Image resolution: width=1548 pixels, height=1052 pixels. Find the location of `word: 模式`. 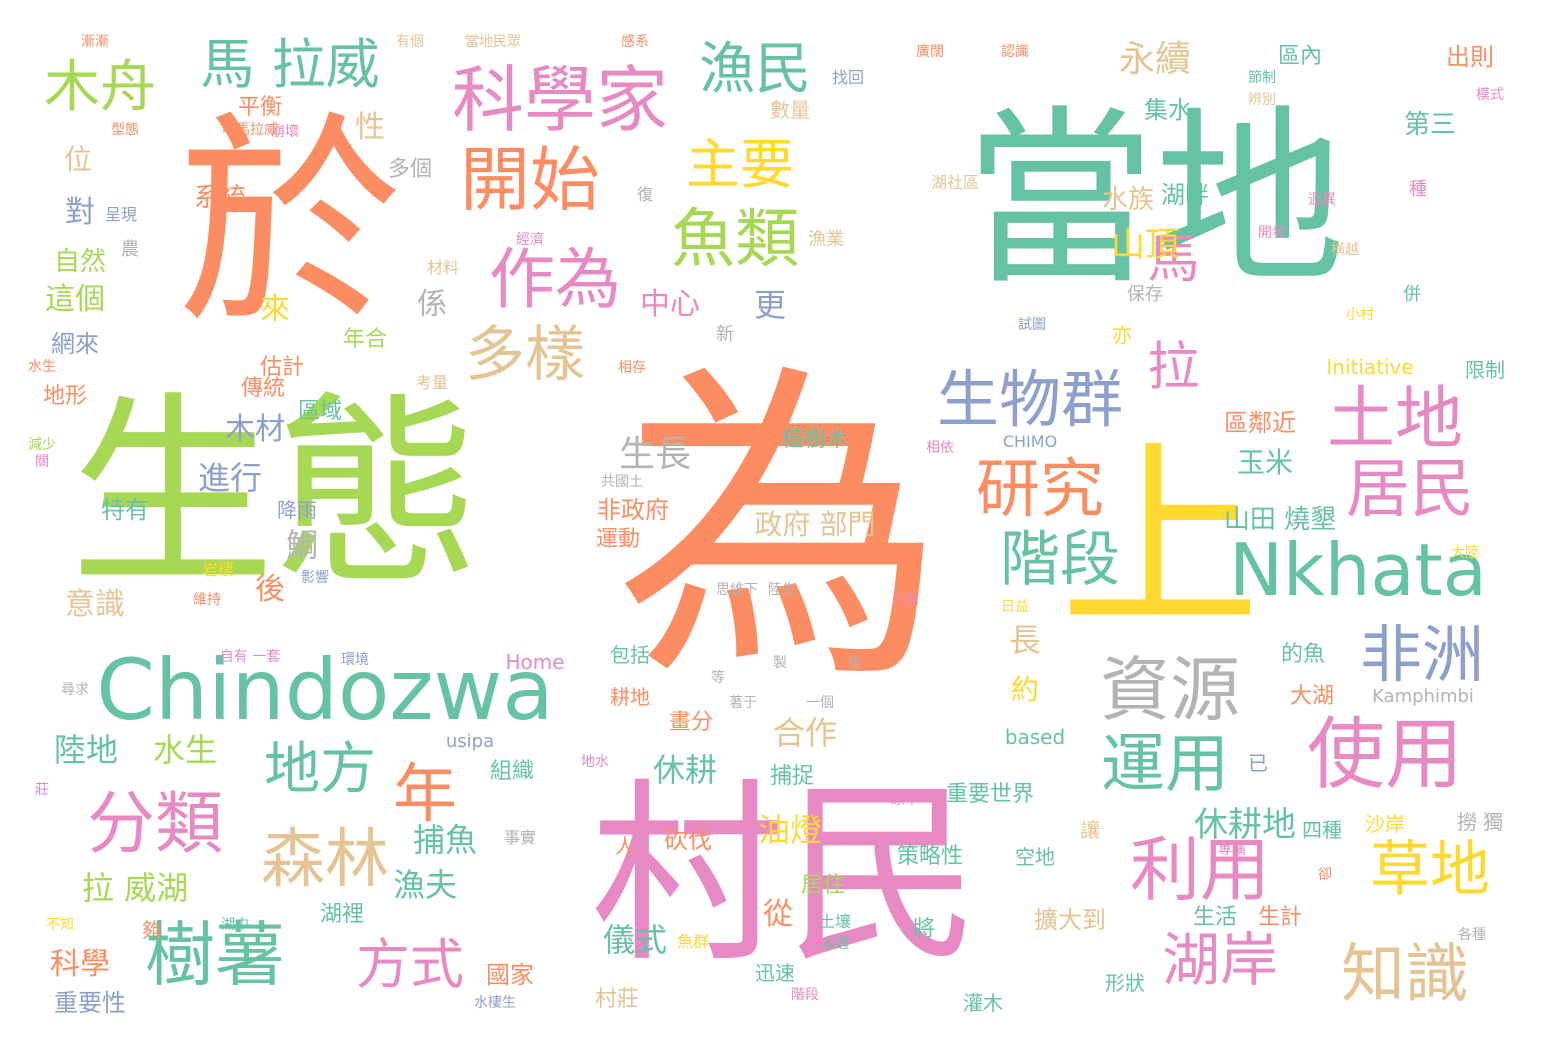

word: 模式 is located at coordinates (1490, 95).